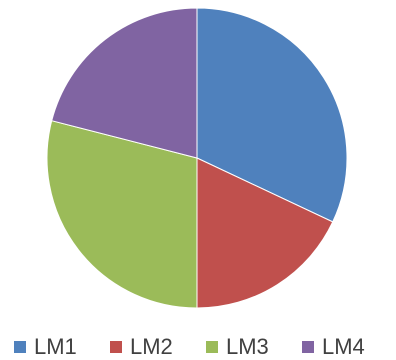 The height and width of the screenshot is (360, 396). Describe the element at coordinates (247, 346) in the screenshot. I see `legend-label: LM3` at that location.